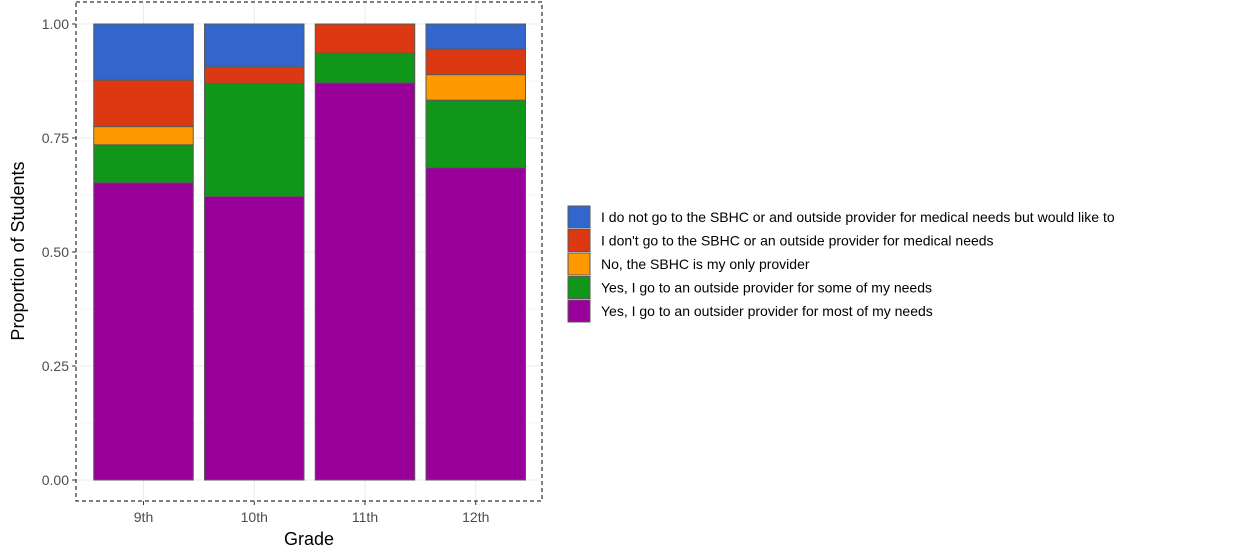 The width and height of the screenshot is (1247, 552). What do you see at coordinates (365, 517) in the screenshot?
I see `x-tick-label: 11th` at bounding box center [365, 517].